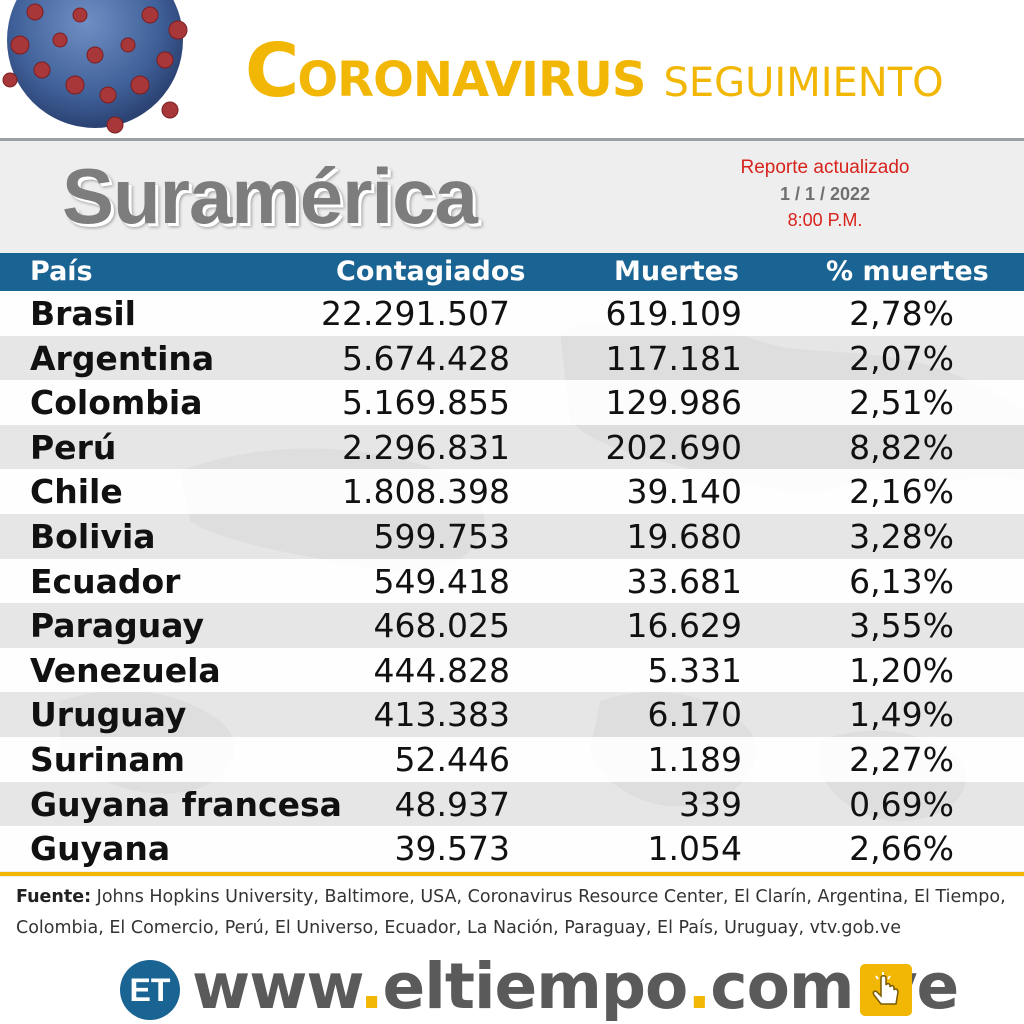 This screenshot has width=1024, height=1024. Describe the element at coordinates (684, 626) in the screenshot. I see `cell-deaths: 16.629` at that location.